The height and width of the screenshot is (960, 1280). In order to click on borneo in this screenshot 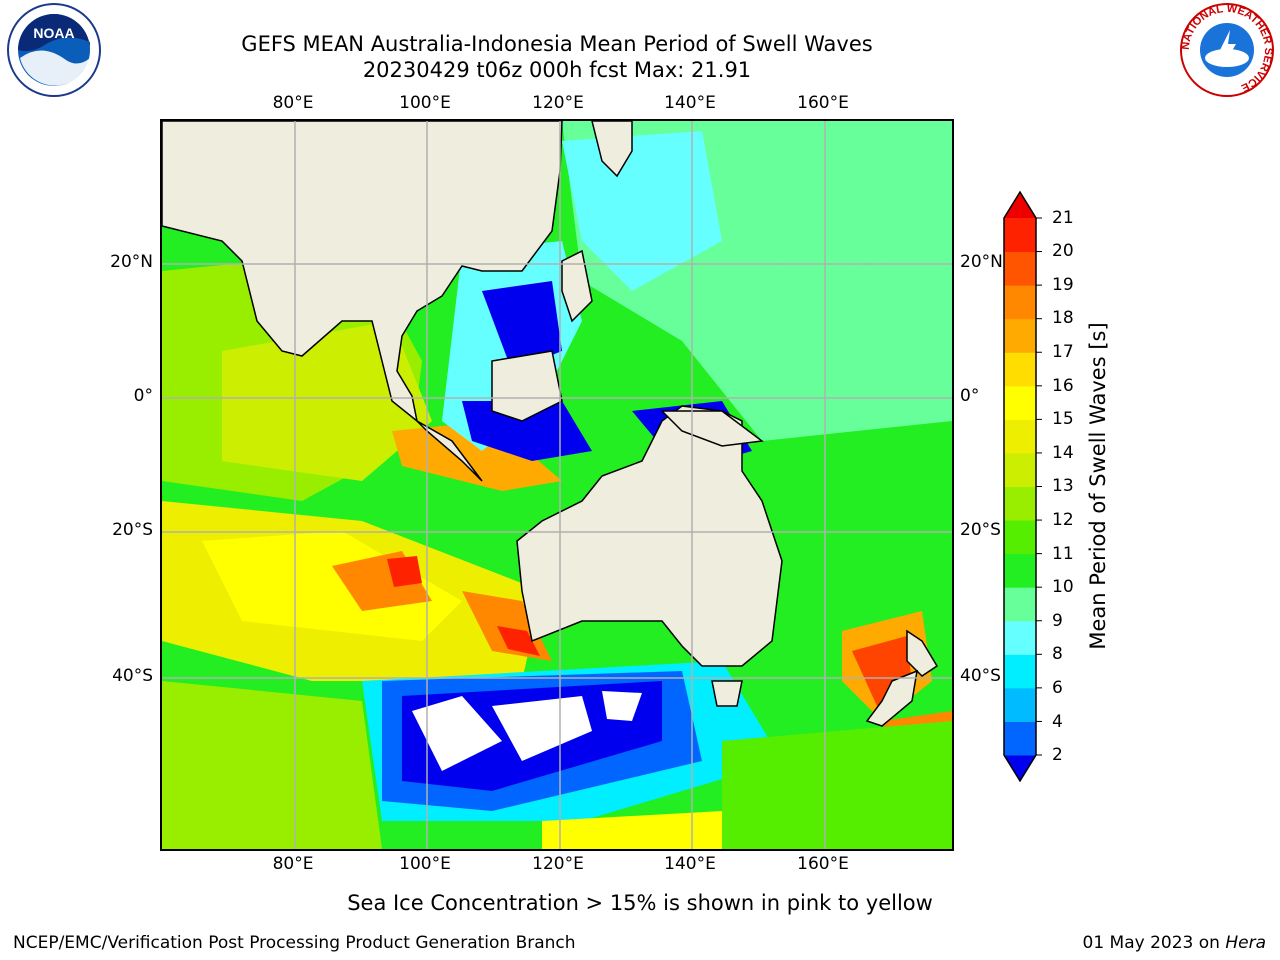, I will do `click(527, 386)`.